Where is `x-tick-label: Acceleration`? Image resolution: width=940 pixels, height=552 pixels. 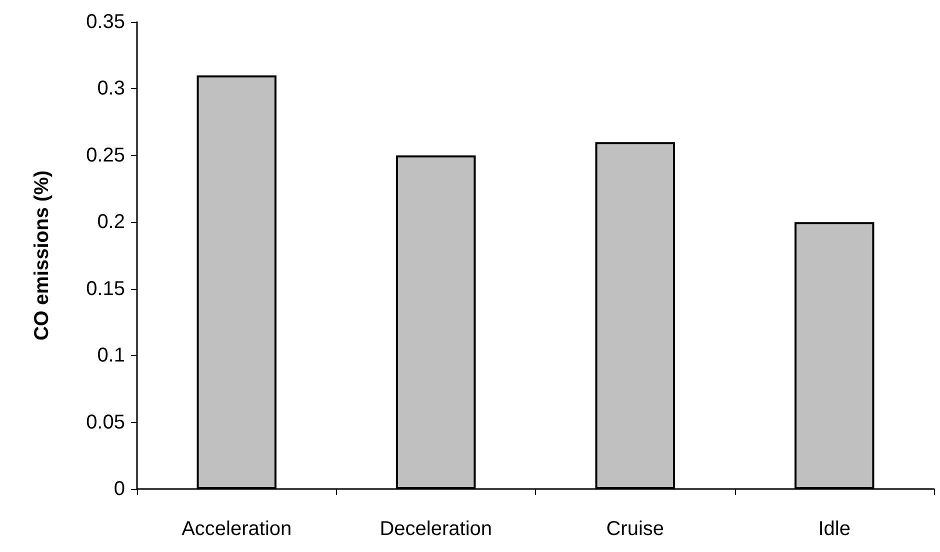 x-tick-label: Acceleration is located at coordinates (237, 529).